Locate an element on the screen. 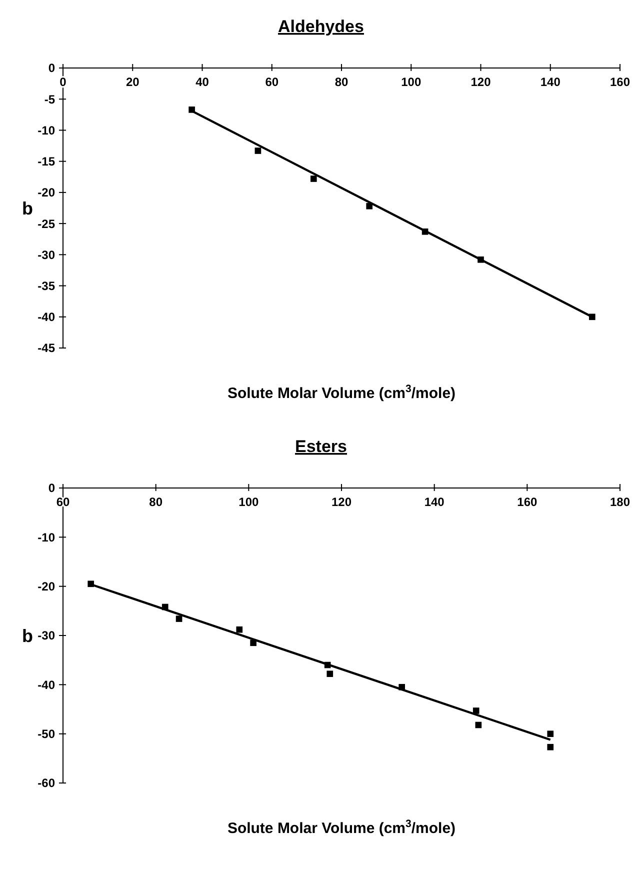 This screenshot has height=875, width=642. y-tick-label: -15 is located at coordinates (47, 161).